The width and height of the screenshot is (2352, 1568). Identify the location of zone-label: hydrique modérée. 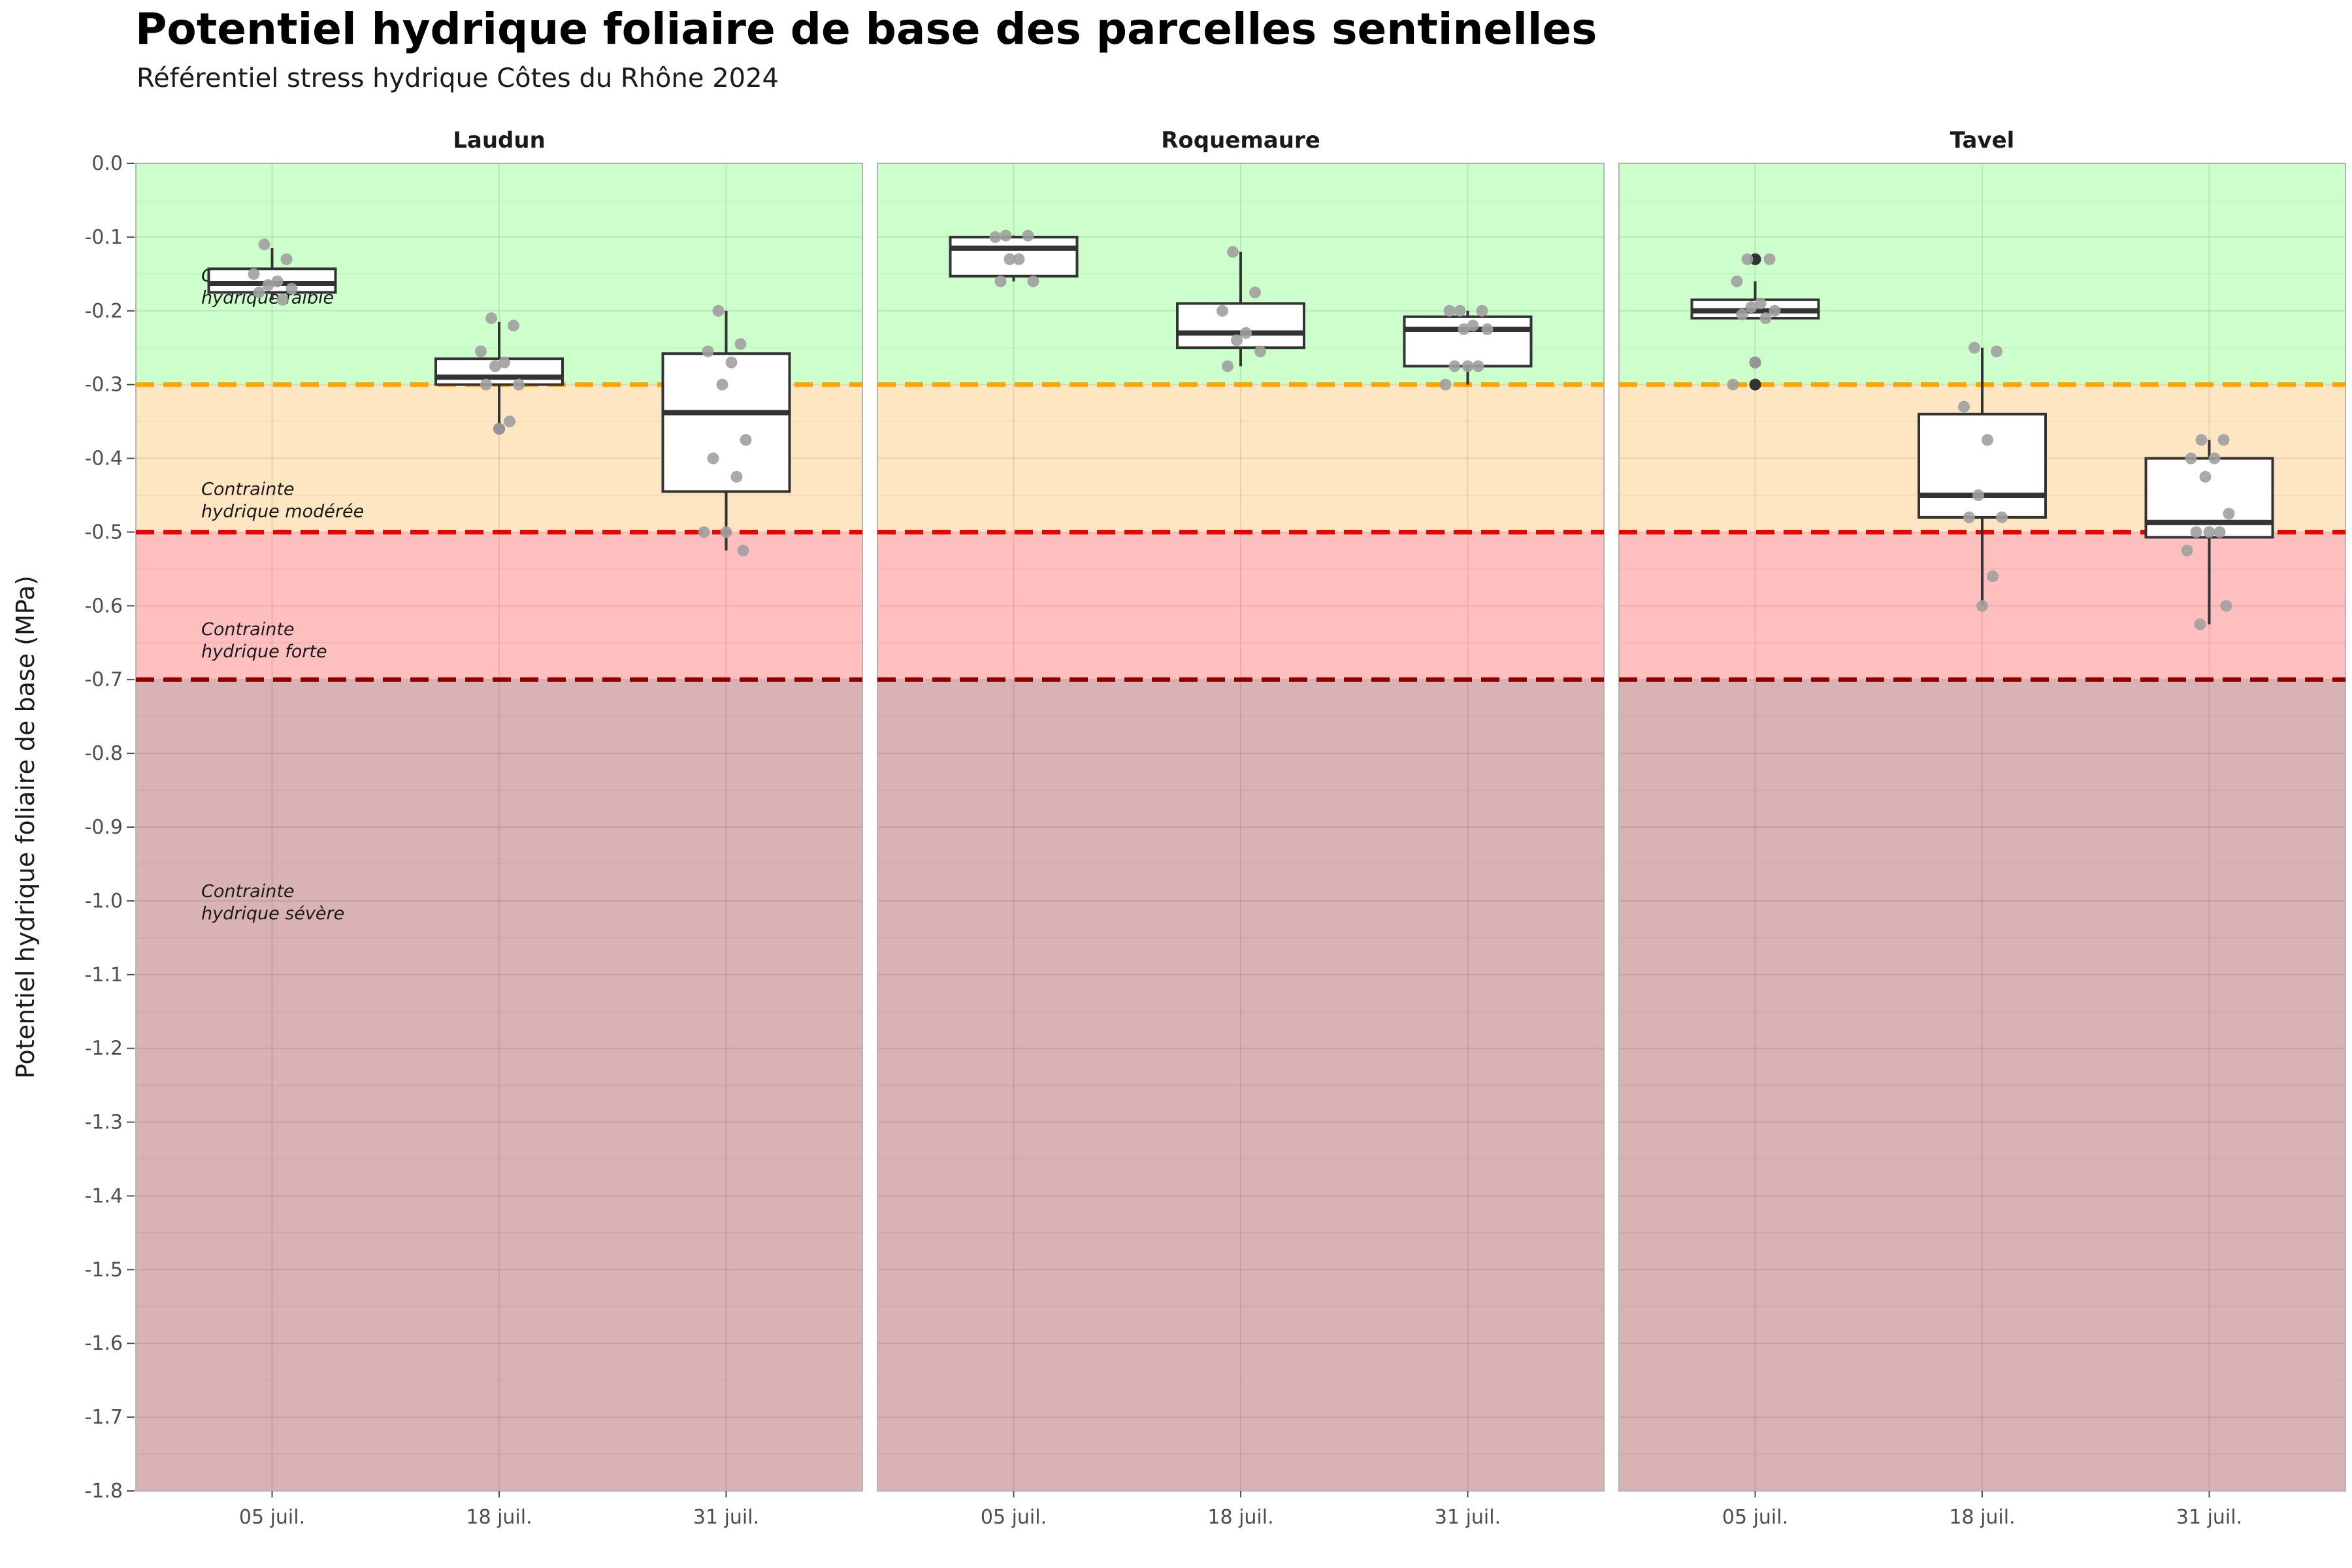
(282, 512).